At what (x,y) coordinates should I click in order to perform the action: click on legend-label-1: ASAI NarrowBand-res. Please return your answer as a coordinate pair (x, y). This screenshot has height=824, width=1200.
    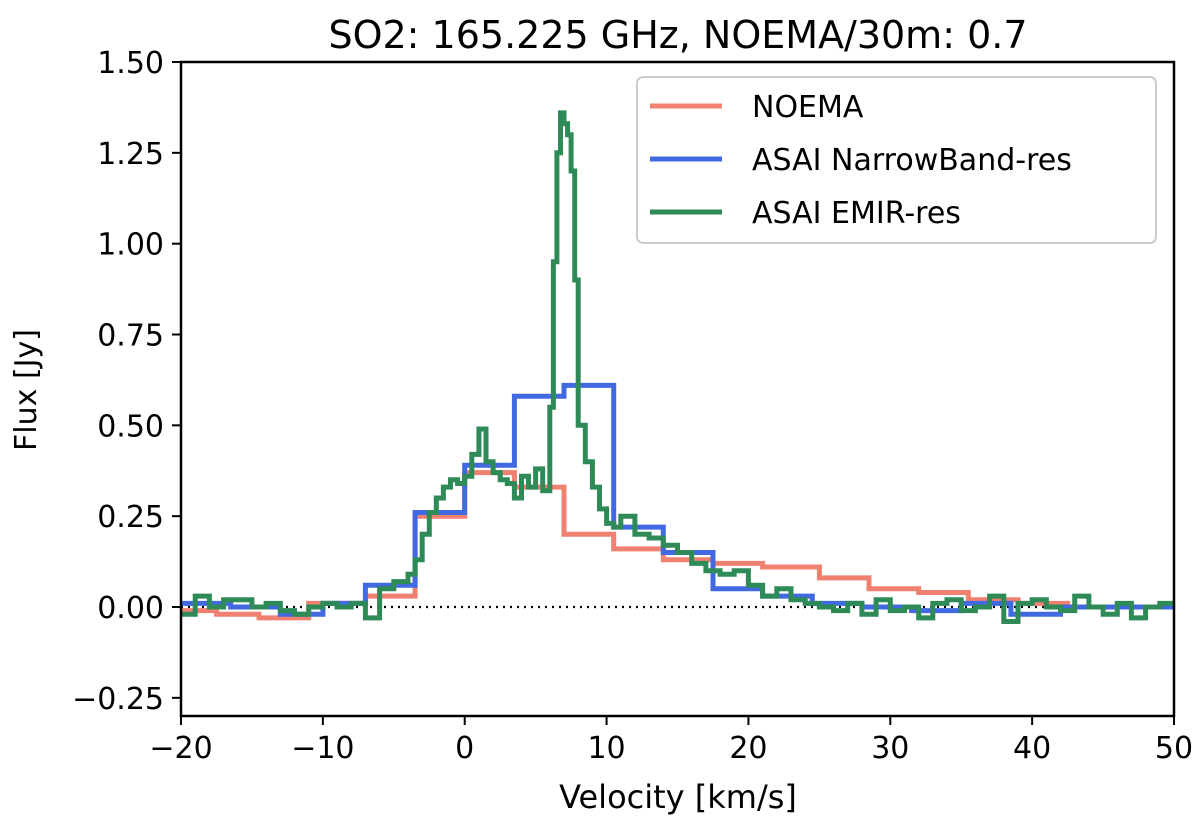
    Looking at the image, I should click on (912, 160).